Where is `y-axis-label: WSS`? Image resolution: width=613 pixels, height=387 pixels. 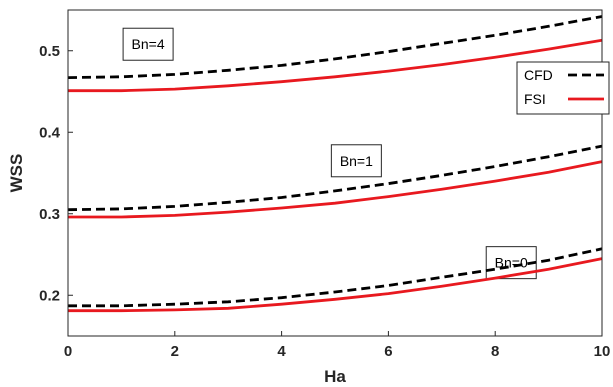
y-axis-label: WSS is located at coordinates (16, 173).